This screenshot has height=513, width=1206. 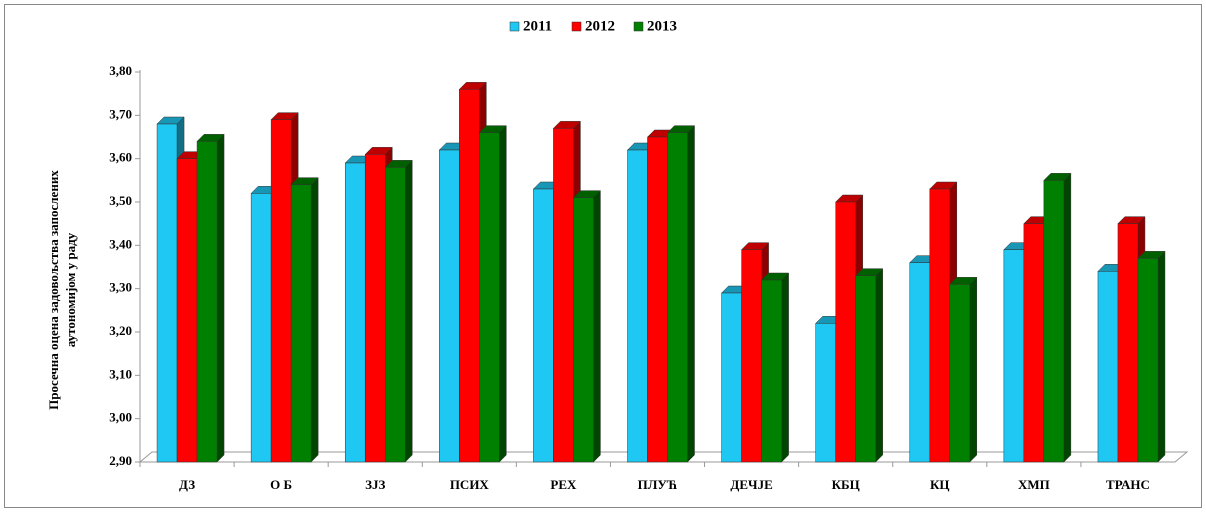 What do you see at coordinates (120, 330) in the screenshot?
I see `y-tick-label: 3,20` at bounding box center [120, 330].